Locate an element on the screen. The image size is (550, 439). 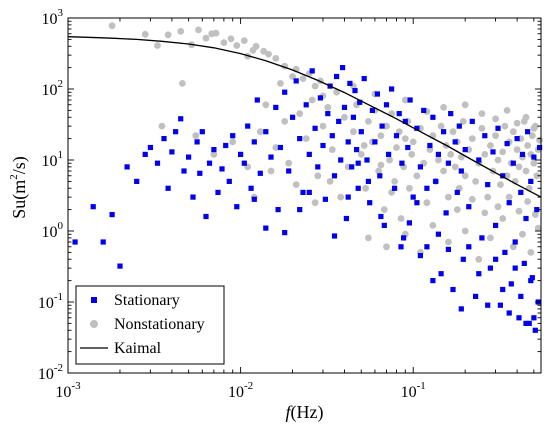
x-tick-label: 10-3 is located at coordinates (68, 390).